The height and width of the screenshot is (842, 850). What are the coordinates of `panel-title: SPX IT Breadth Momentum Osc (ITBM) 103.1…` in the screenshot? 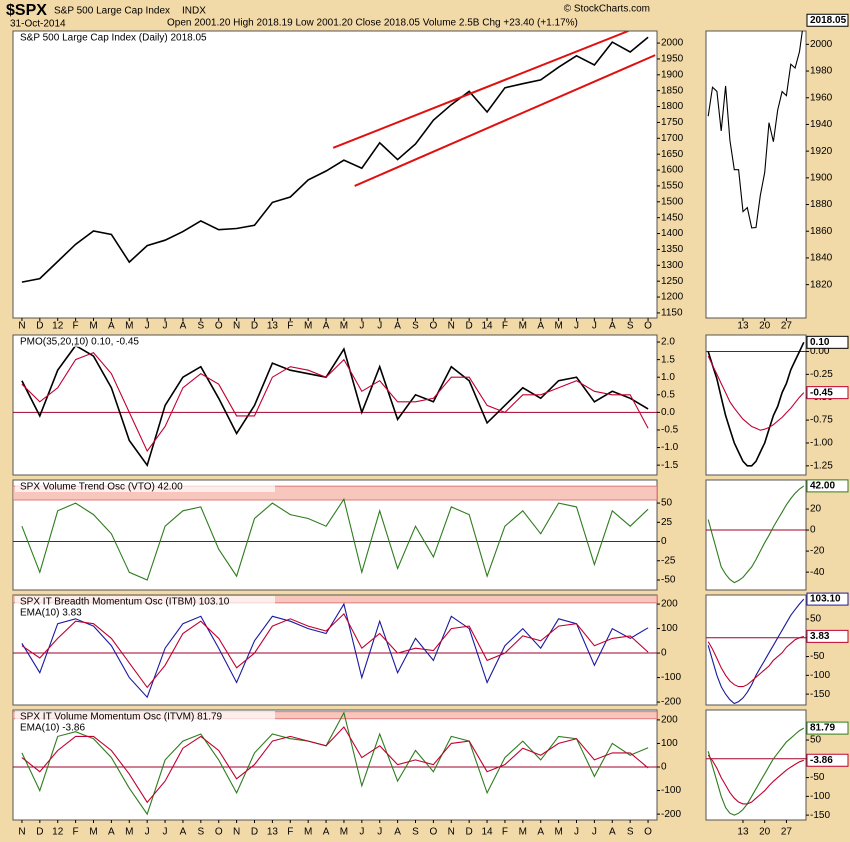 It's located at (125, 602).